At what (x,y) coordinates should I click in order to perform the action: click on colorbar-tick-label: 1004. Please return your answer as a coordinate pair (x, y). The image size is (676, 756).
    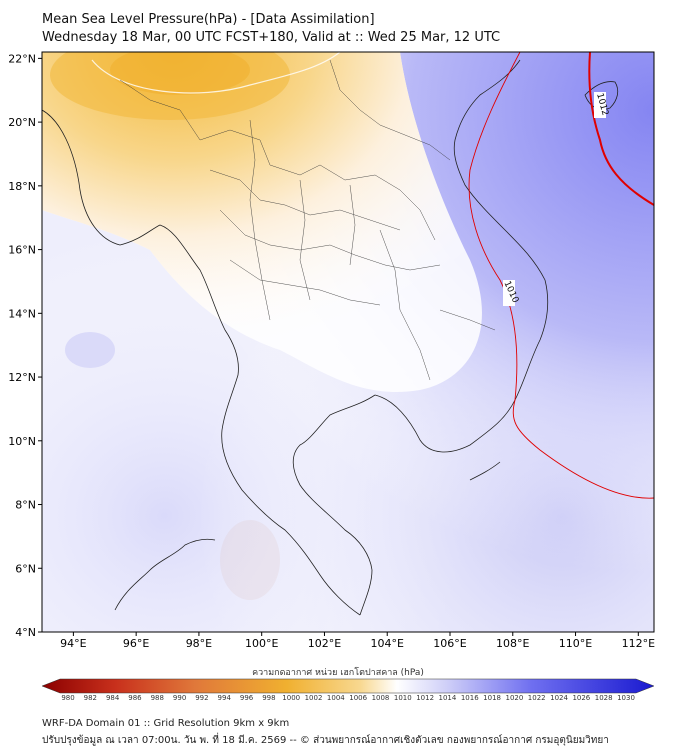
    Looking at the image, I should click on (336, 697).